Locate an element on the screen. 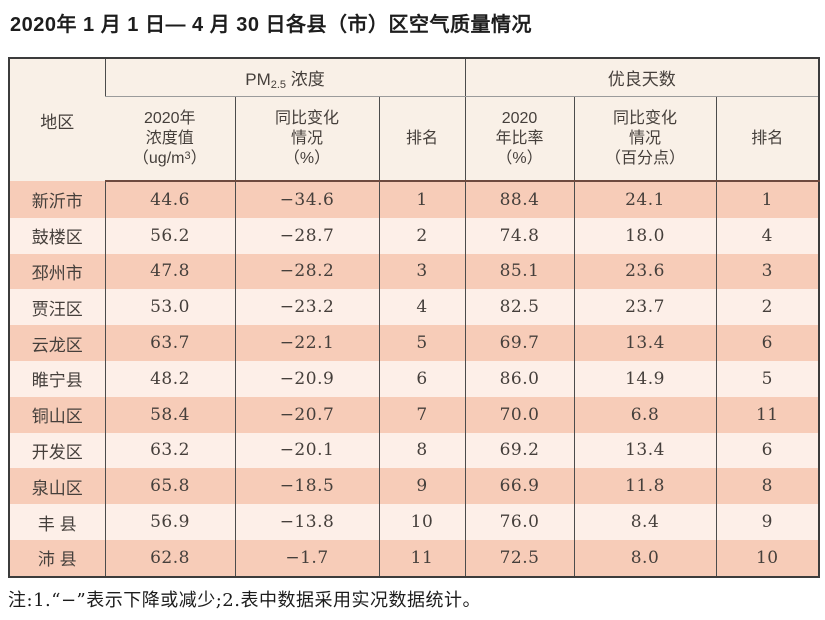 The image size is (825, 620). region-cell: 开发区 is located at coordinates (57, 450).